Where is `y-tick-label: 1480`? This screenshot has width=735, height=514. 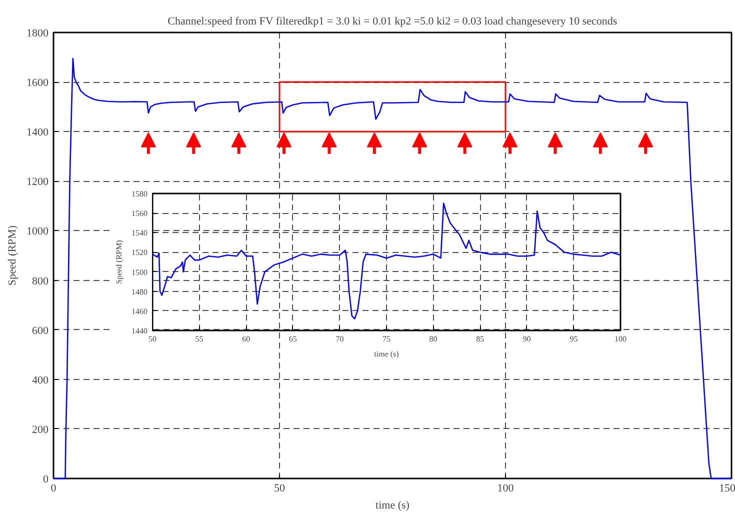
y-tick-label: 1480 is located at coordinates (140, 291).